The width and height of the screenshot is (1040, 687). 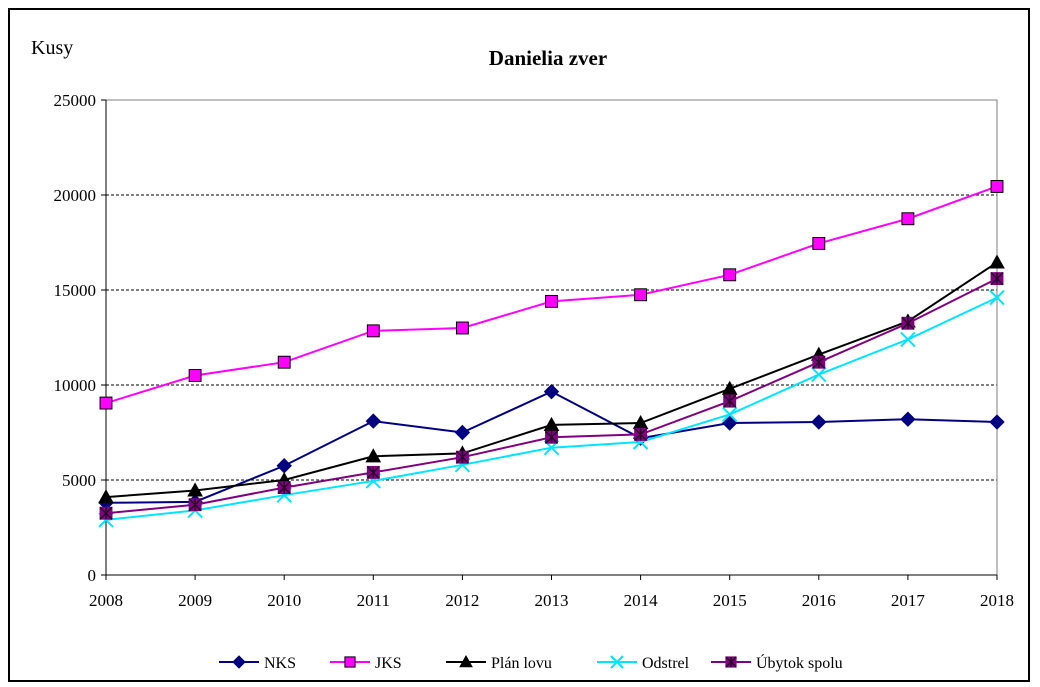 I want to click on legend: NKS JKS Plán lovu Odstrel Úbytok spolu, so click(x=531, y=662).